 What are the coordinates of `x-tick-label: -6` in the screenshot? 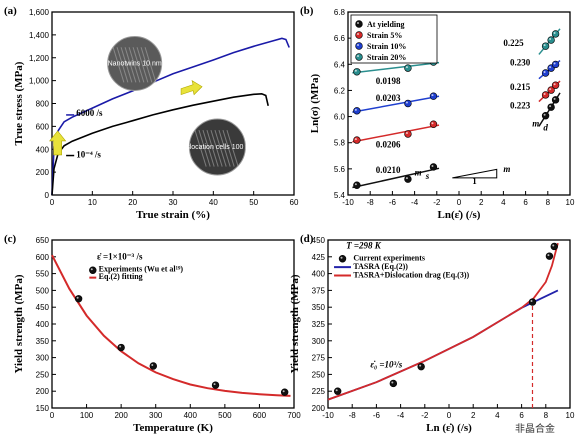 It's located at (377, 415).